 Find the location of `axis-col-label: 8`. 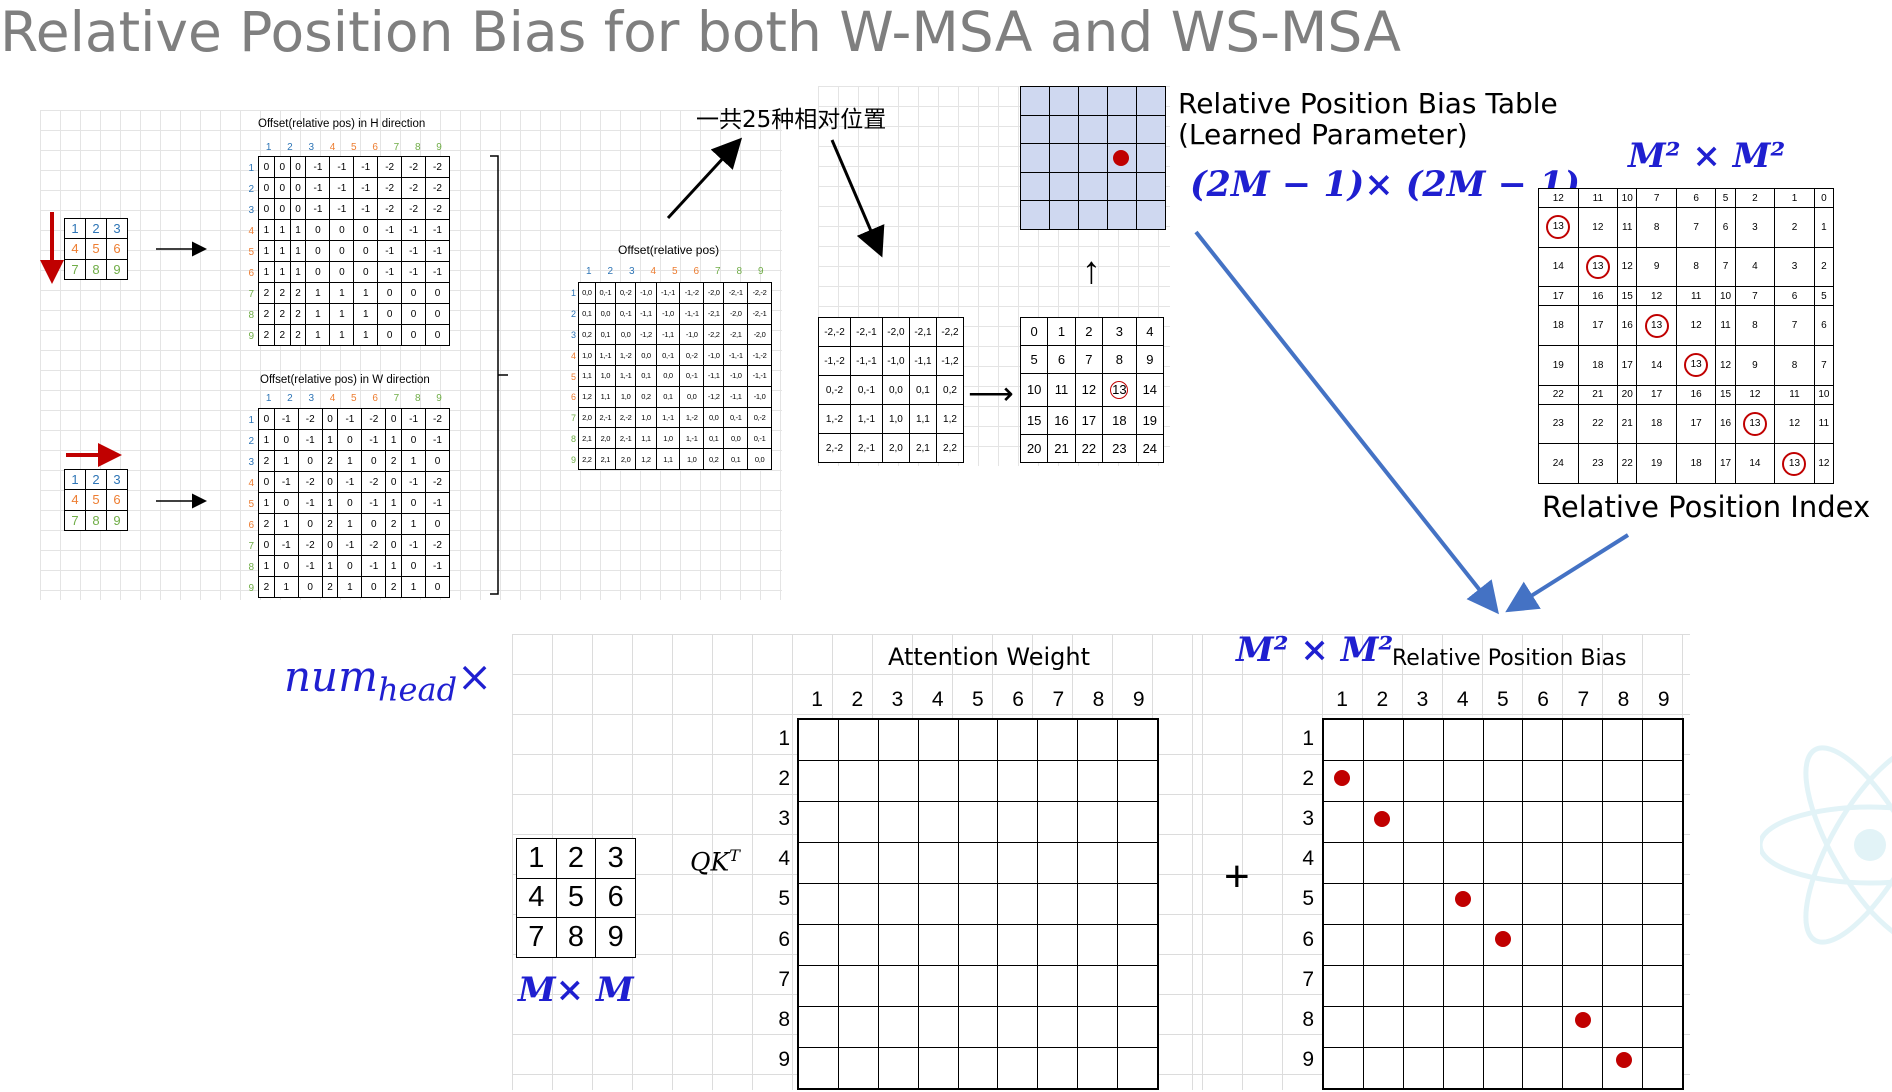

axis-col-label: 8 is located at coordinates (739, 271).